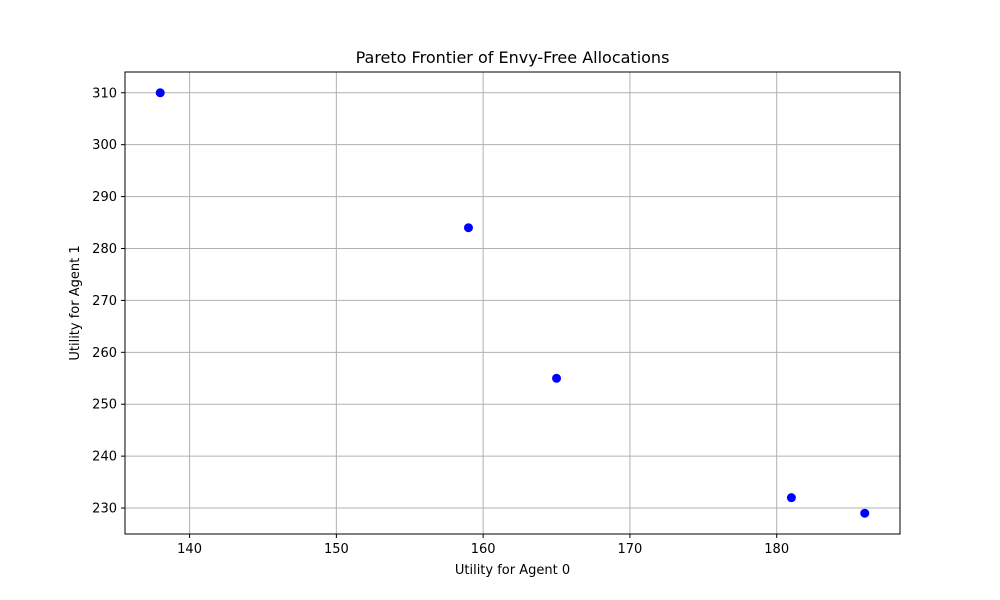  Describe the element at coordinates (104, 353) in the screenshot. I see `y-tick-label: 260` at that location.